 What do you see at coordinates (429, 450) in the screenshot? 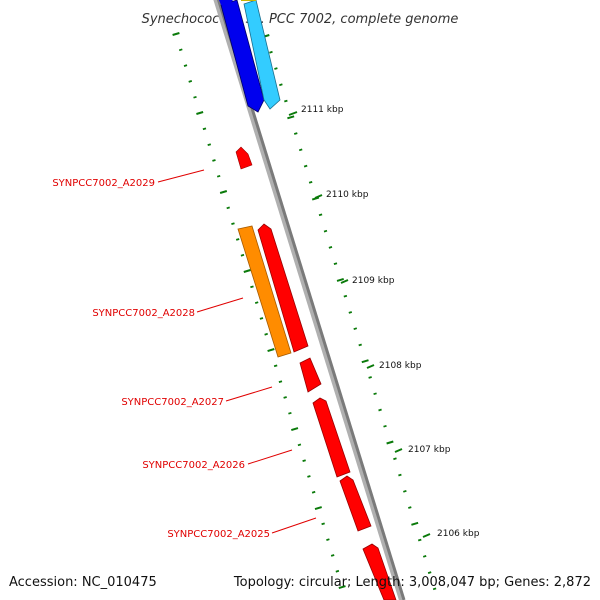
I see `scale-label-2107: 2107 kbp` at bounding box center [429, 450].